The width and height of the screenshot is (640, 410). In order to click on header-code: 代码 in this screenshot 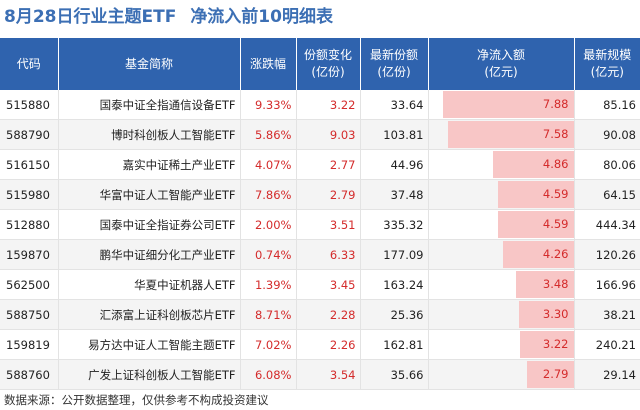, I will do `click(29, 64)`.